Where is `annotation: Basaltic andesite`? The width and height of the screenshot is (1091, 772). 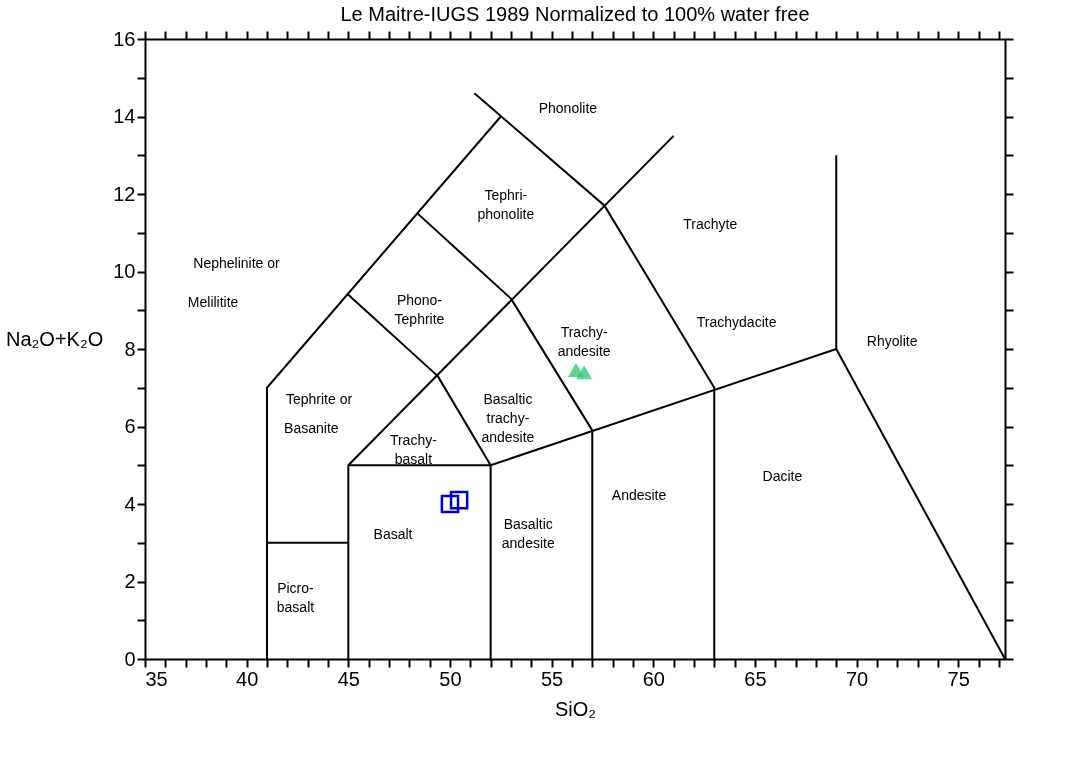
annotation: Basaltic andesite is located at coordinates (528, 533).